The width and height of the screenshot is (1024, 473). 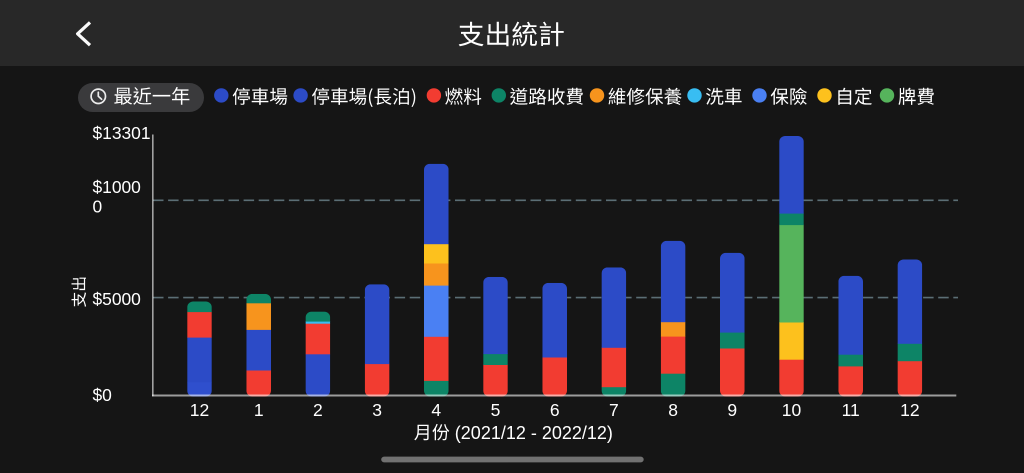 I want to click on svg-text: 9, so click(x=732, y=410).